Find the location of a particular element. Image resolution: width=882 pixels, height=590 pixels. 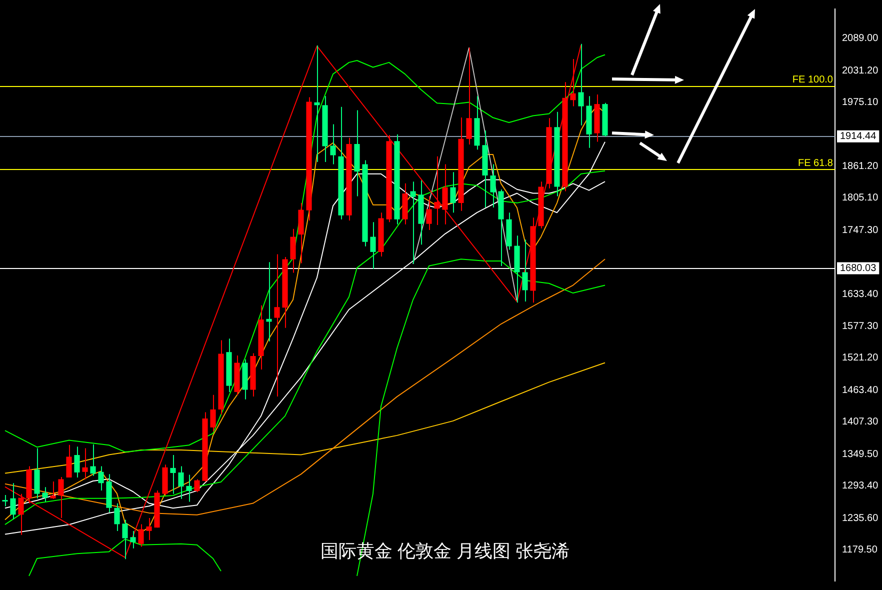

y-tick-label: 1521.20 is located at coordinates (860, 358).